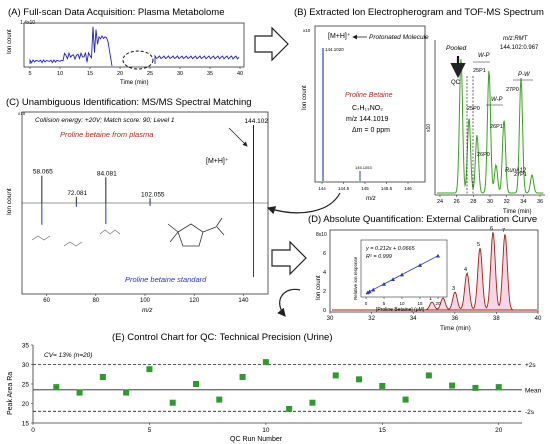  What do you see at coordinates (150, 430) in the screenshot?
I see `panel-e-xtick-label: 5` at bounding box center [150, 430].